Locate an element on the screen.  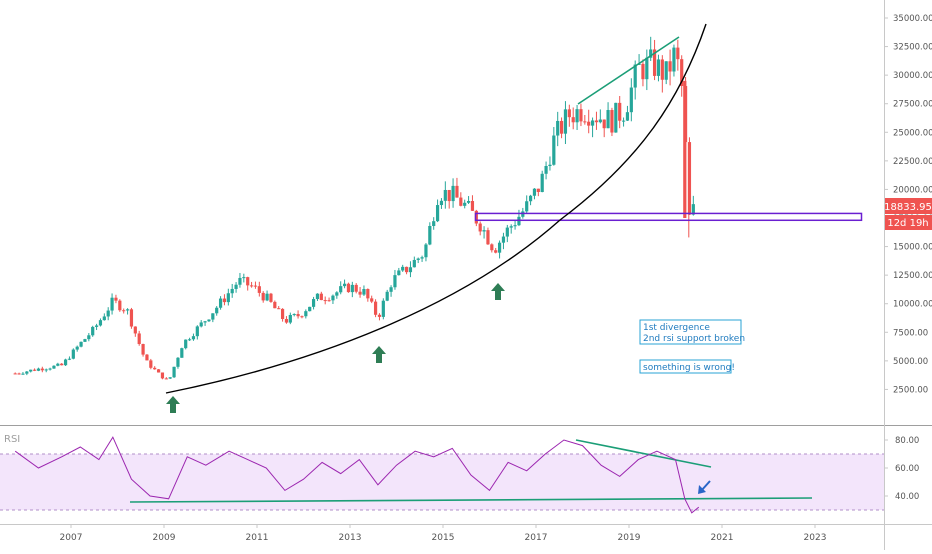
time-tick-label: 2009 is located at coordinates (164, 538).